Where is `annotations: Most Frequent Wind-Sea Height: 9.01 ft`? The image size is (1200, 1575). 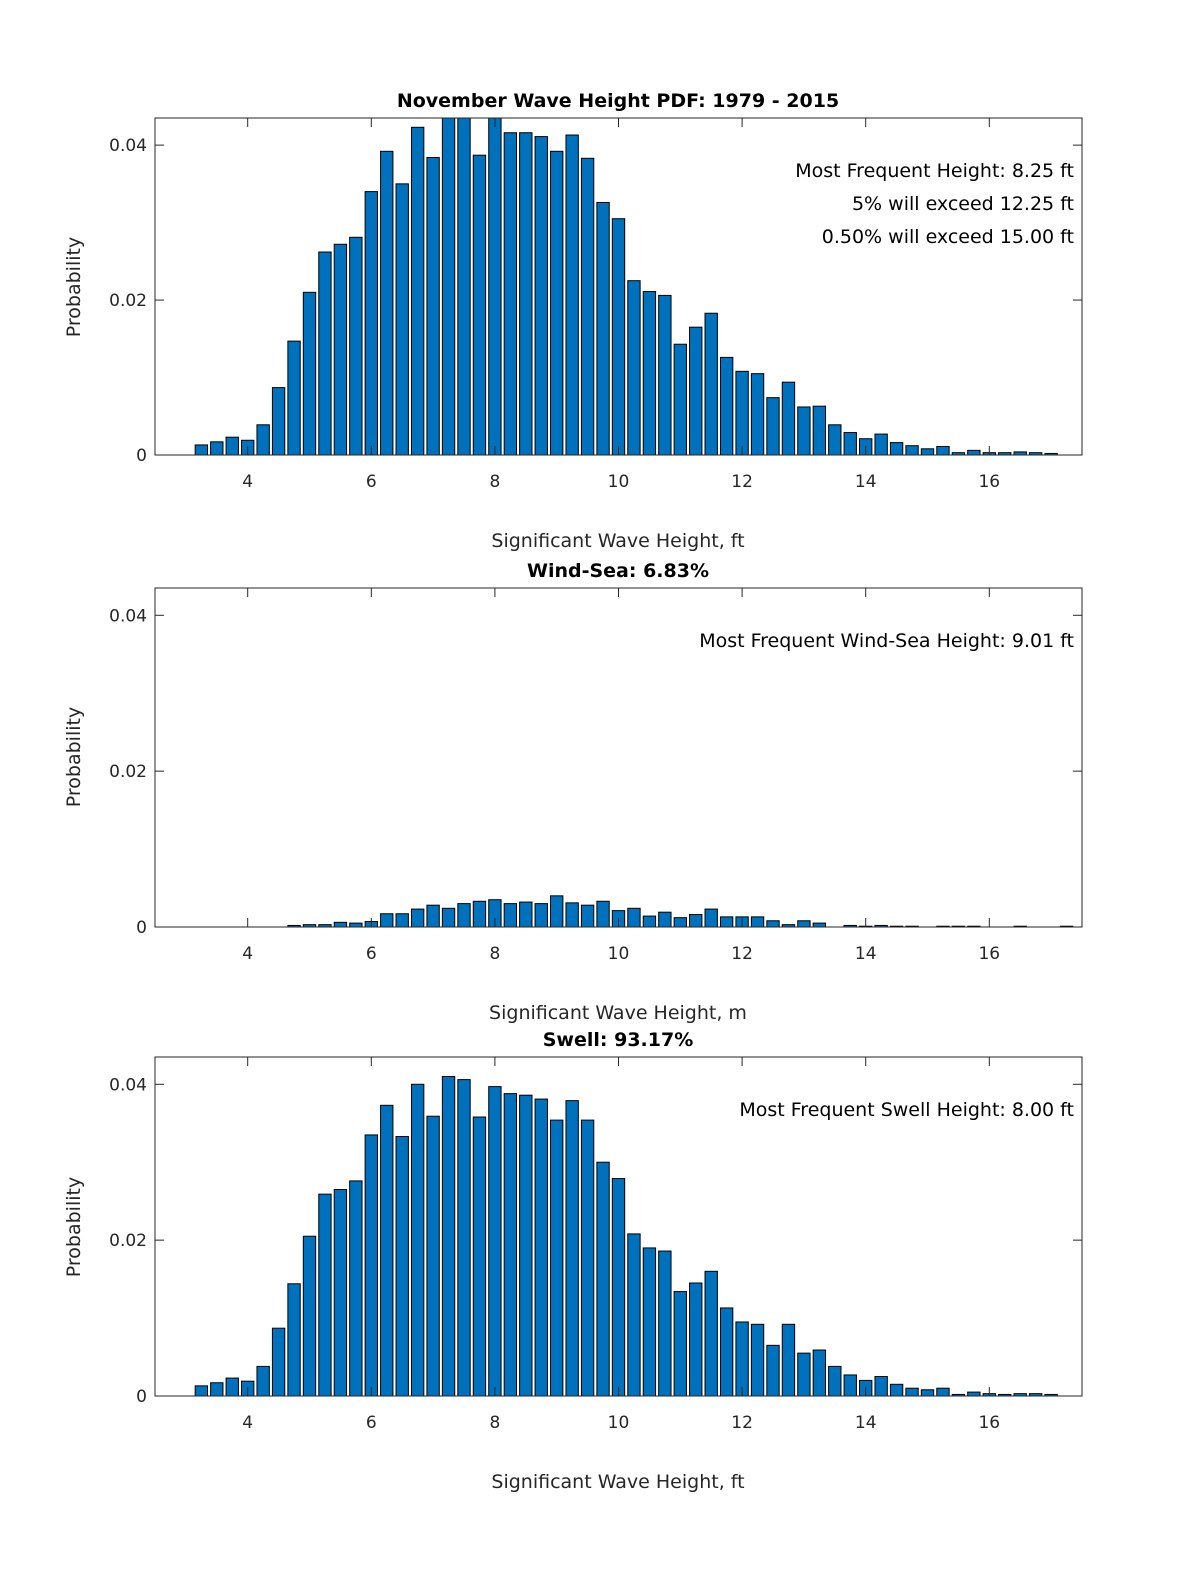
annotations: Most Frequent Wind-Sea Height: 9.01 ft is located at coordinates (886, 641).